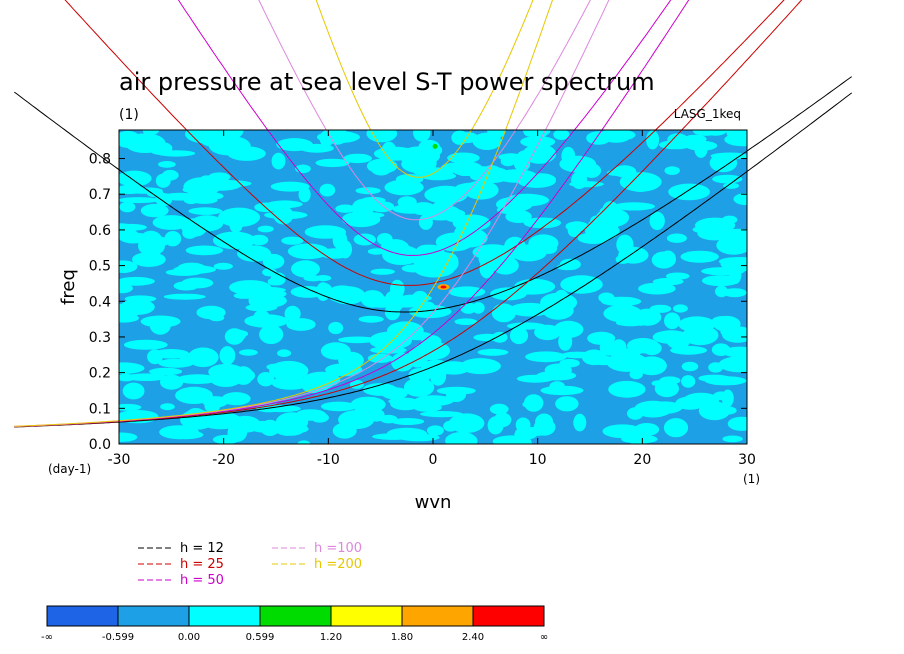  Describe the element at coordinates (68, 287) in the screenshot. I see `y-axis-label: freq` at that location.